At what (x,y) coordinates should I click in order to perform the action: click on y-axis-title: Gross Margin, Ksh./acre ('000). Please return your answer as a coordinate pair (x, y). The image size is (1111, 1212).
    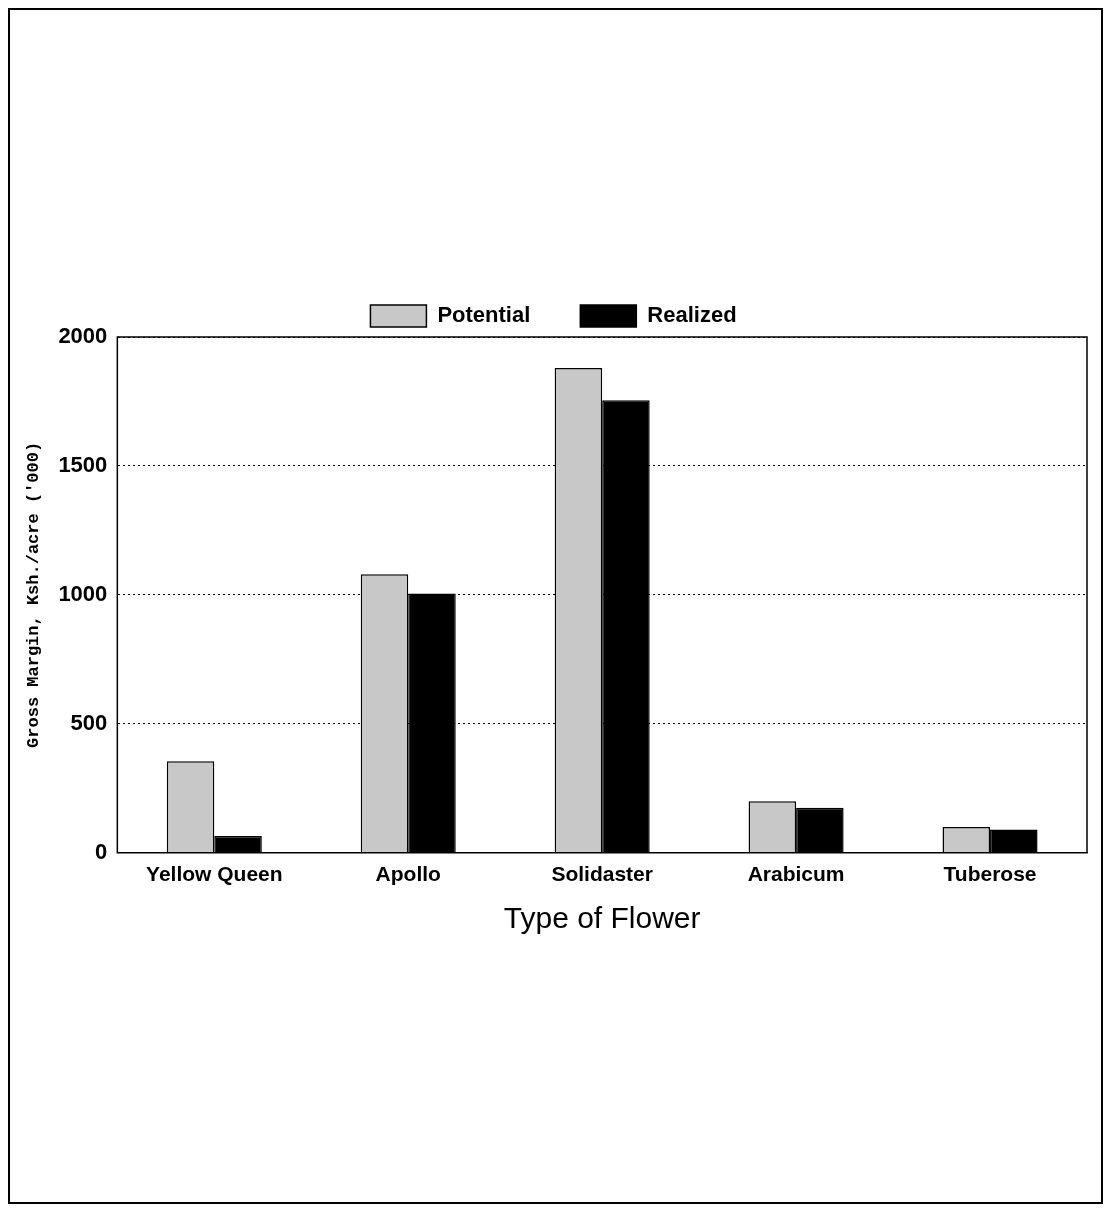
    Looking at the image, I should click on (34, 594).